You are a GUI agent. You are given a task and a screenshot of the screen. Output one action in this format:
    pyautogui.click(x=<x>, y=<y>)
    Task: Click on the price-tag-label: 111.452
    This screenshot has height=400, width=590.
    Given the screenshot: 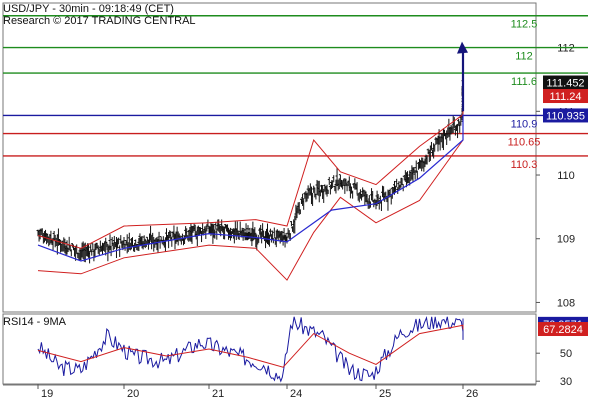 What is the action you would take?
    pyautogui.click(x=565, y=84)
    